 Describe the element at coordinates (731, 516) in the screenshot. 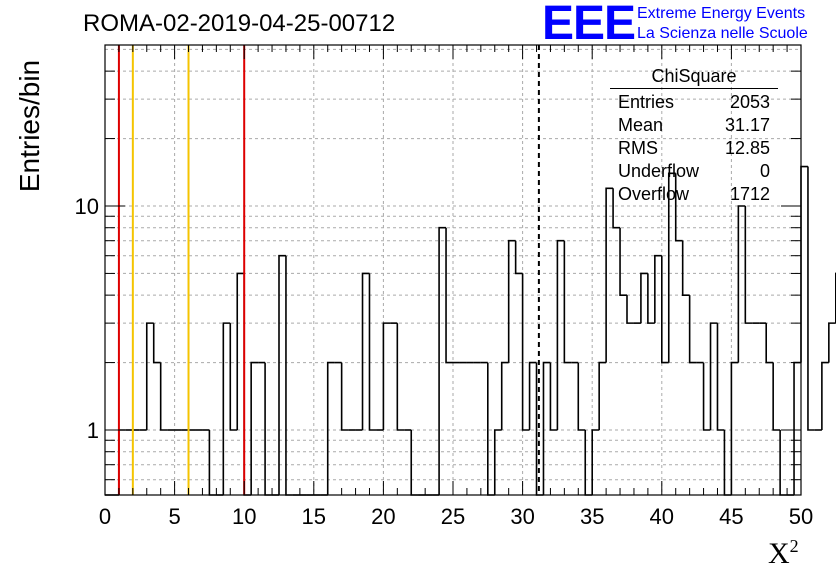

I see `x-tick-label: 45` at that location.